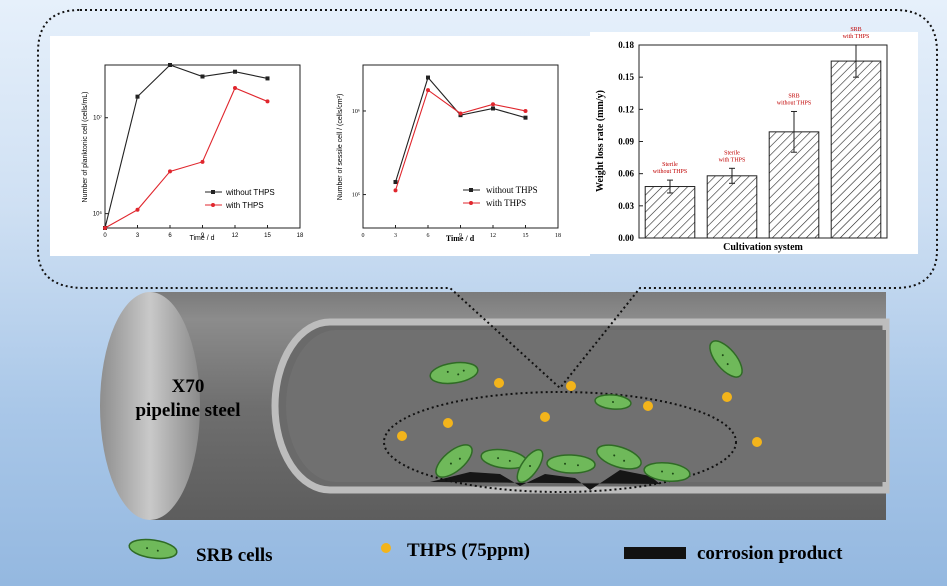 The image size is (947, 586). Describe the element at coordinates (97, 118) in the screenshot. I see `y-tick-label: 10⁷` at that location.